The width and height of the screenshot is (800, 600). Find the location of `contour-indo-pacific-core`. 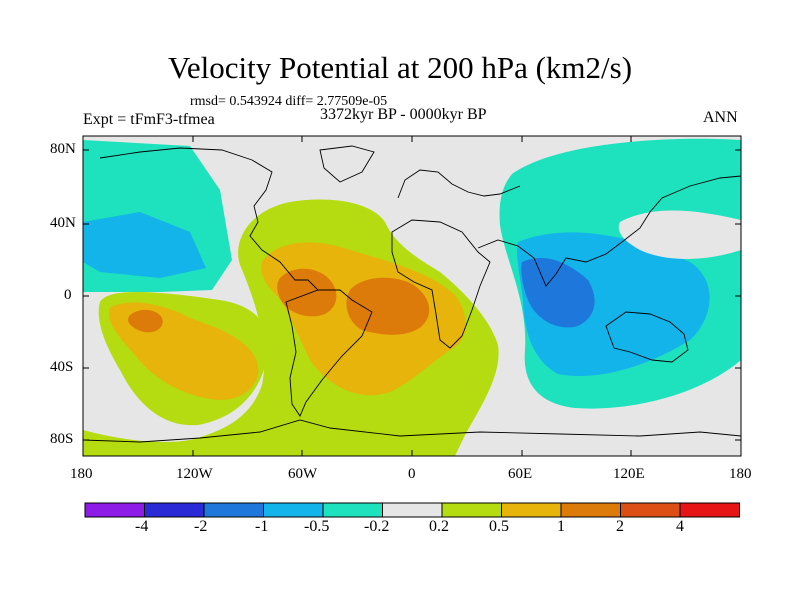

contour-indo-pacific-core is located at coordinates (558, 293).